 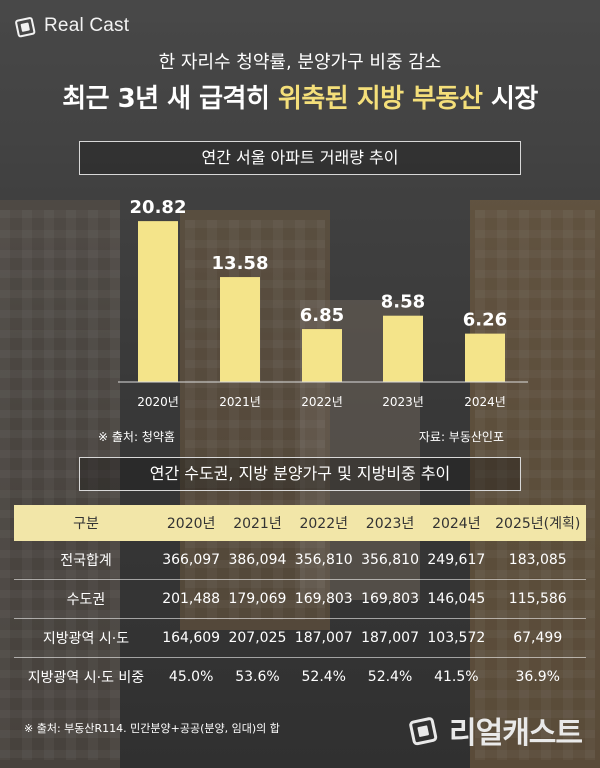 What do you see at coordinates (403, 402) in the screenshot?
I see `x-tick-label: 2023년` at bounding box center [403, 402].